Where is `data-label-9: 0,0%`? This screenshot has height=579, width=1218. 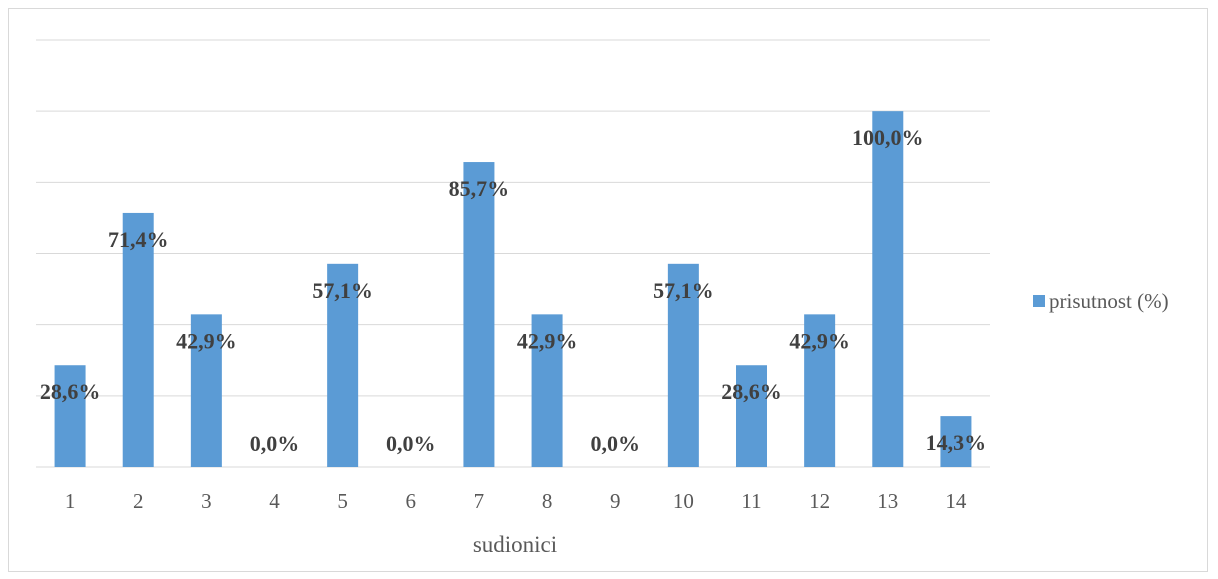 data-label-9: 0,0% is located at coordinates (615, 443).